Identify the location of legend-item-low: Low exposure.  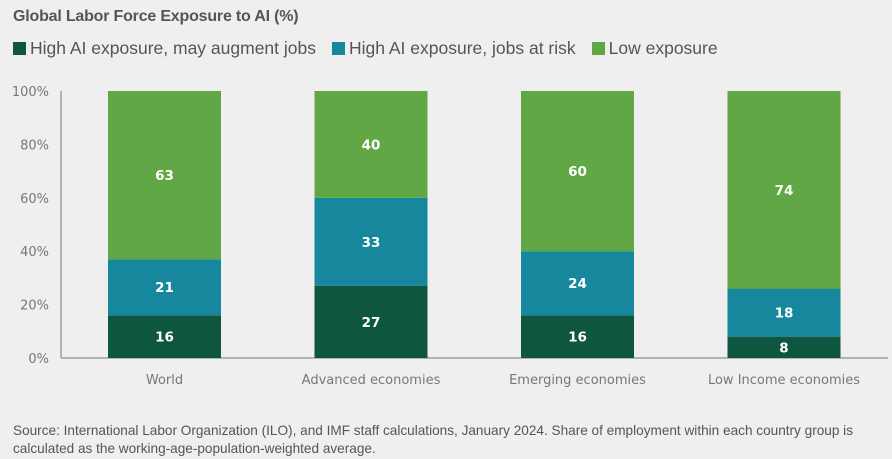
(654, 48).